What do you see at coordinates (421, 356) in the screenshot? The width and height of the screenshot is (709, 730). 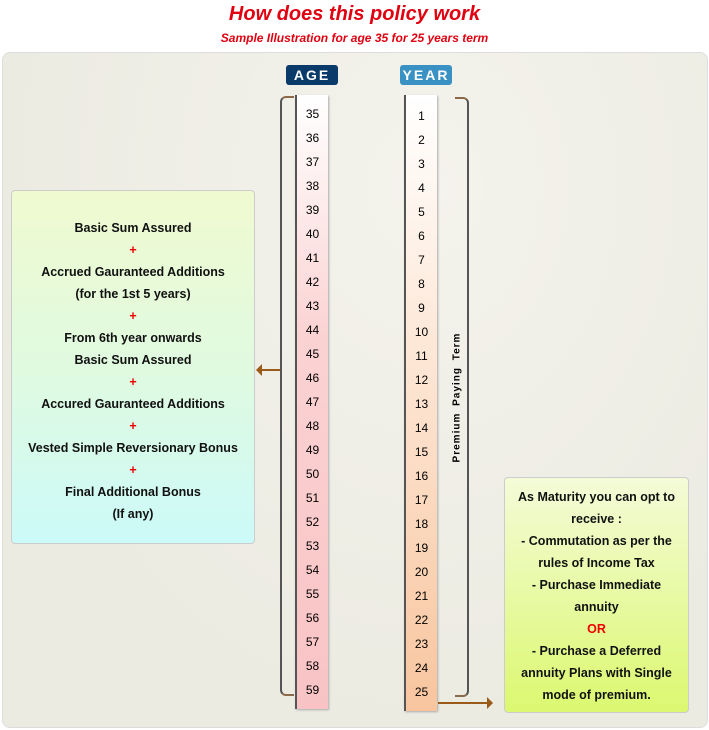 I see `year-value: 11` at bounding box center [421, 356].